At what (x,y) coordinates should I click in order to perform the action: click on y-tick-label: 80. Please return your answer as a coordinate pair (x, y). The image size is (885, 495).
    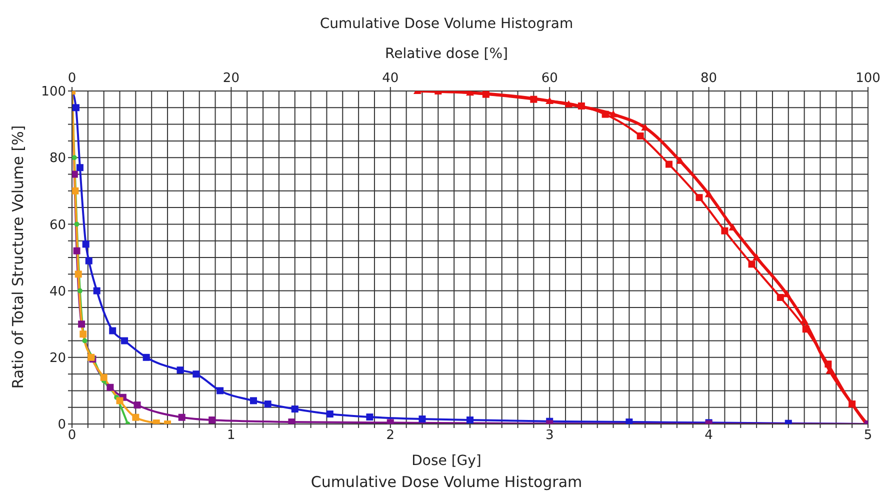
    Looking at the image, I should click on (57, 158).